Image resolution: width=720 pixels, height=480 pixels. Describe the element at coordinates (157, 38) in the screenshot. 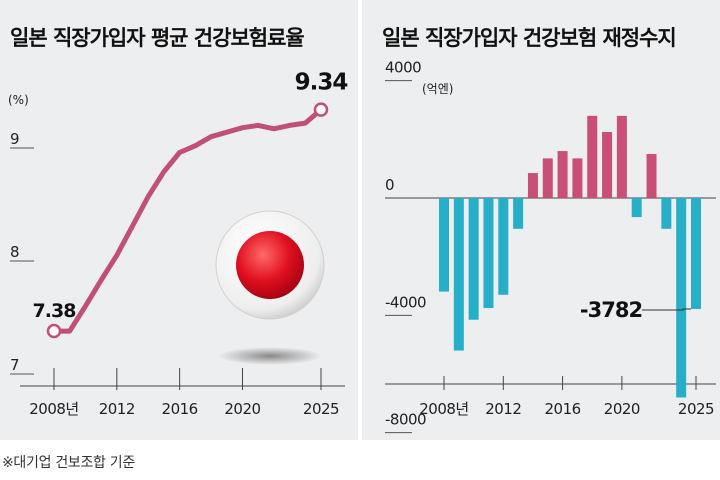

I see `left-chart-title: 일본 직장가입자 평균 건강보험료율` at that location.